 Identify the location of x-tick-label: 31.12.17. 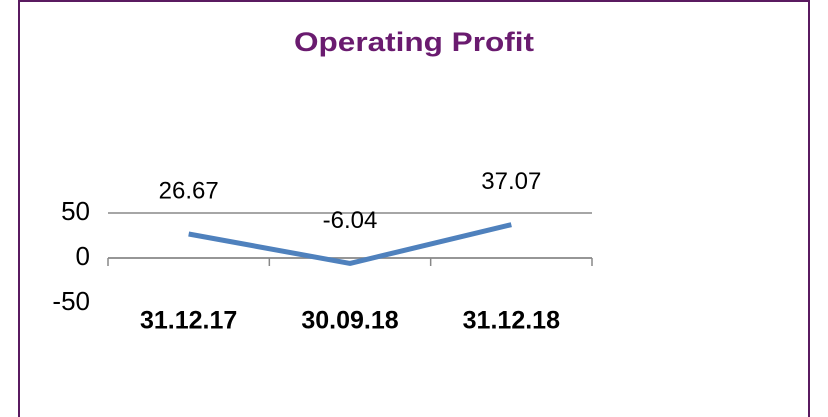
(188, 321).